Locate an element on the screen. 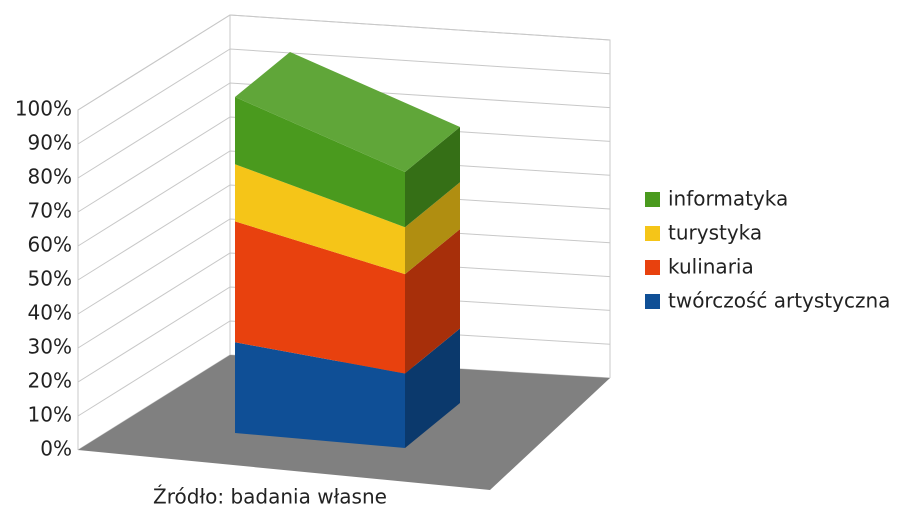 This screenshot has height=514, width=910. y-tick-label: 90% is located at coordinates (50, 143).